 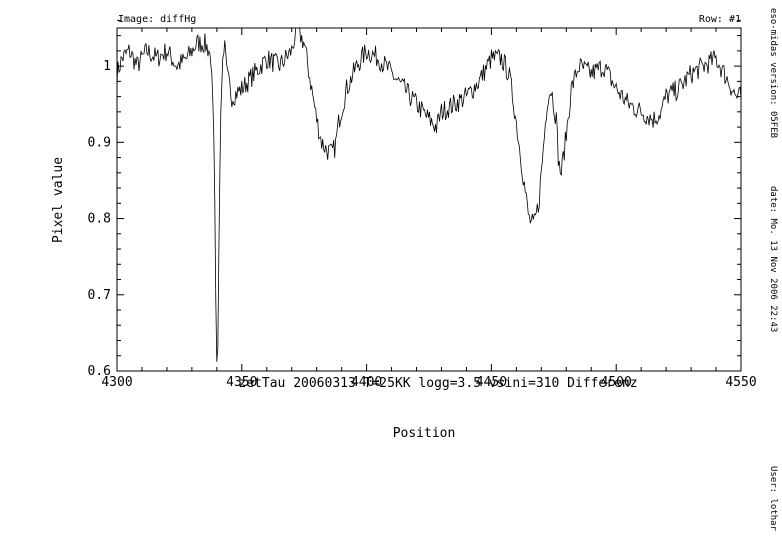 What do you see at coordinates (99, 219) in the screenshot?
I see `y-tick-label: 0.8` at bounding box center [99, 219].